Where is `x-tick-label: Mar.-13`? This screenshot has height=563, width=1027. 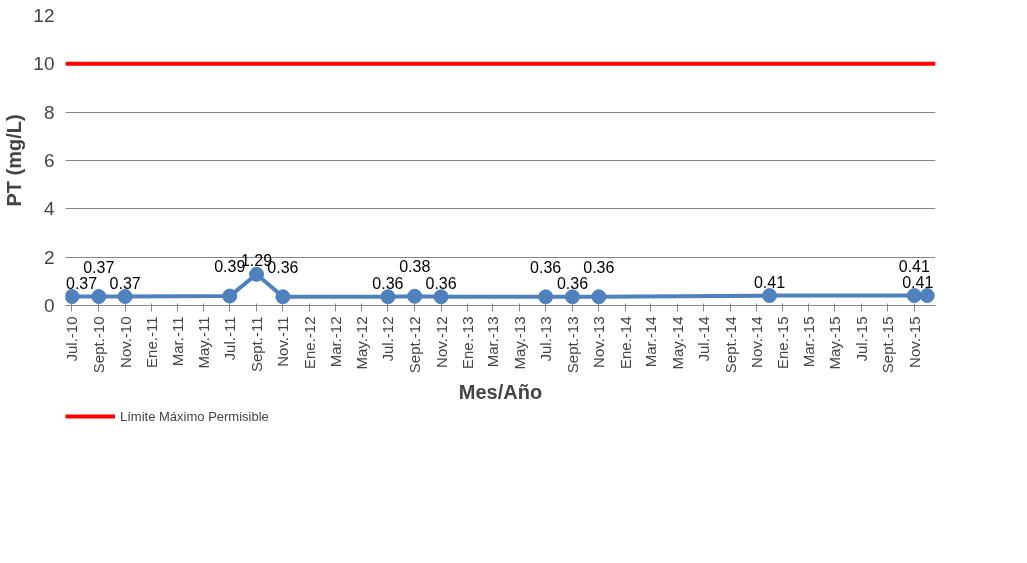
x-tick-label: Mar.-13 is located at coordinates (493, 342).